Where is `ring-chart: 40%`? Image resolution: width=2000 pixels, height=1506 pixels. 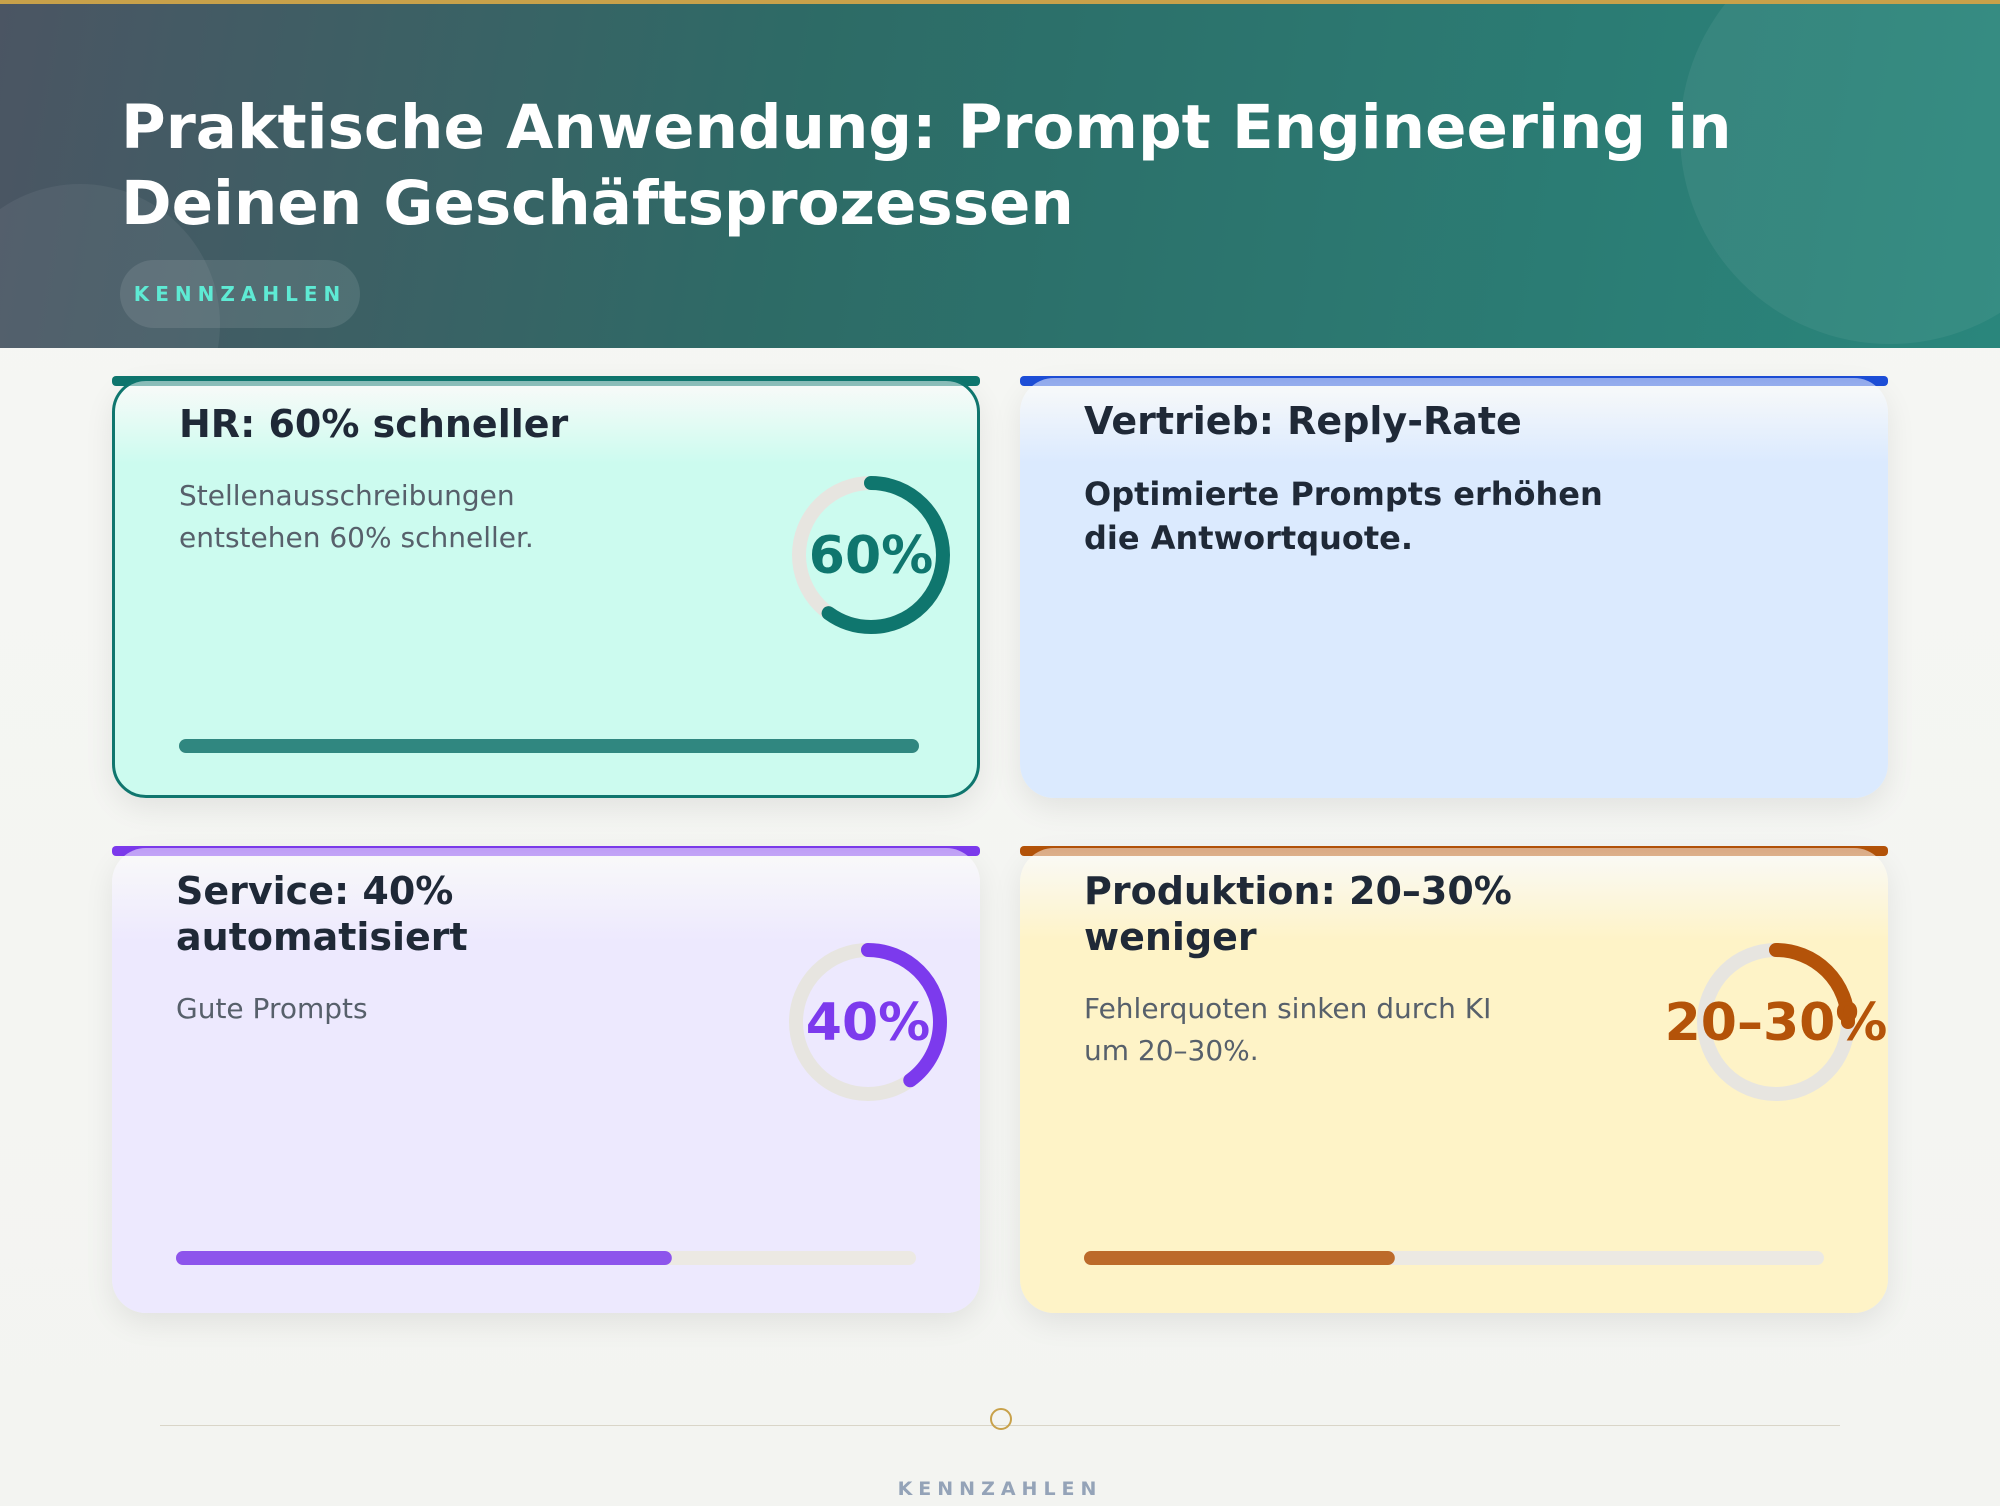 ring-chart: 40% is located at coordinates (868, 1022).